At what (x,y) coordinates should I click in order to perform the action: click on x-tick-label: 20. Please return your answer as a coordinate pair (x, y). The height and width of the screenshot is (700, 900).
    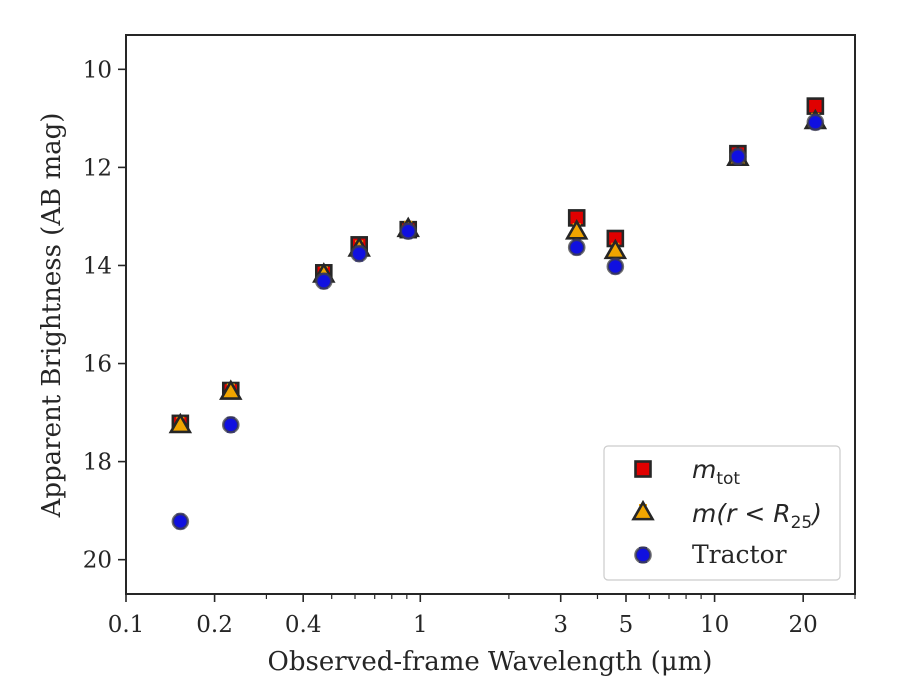
    Looking at the image, I should click on (803, 625).